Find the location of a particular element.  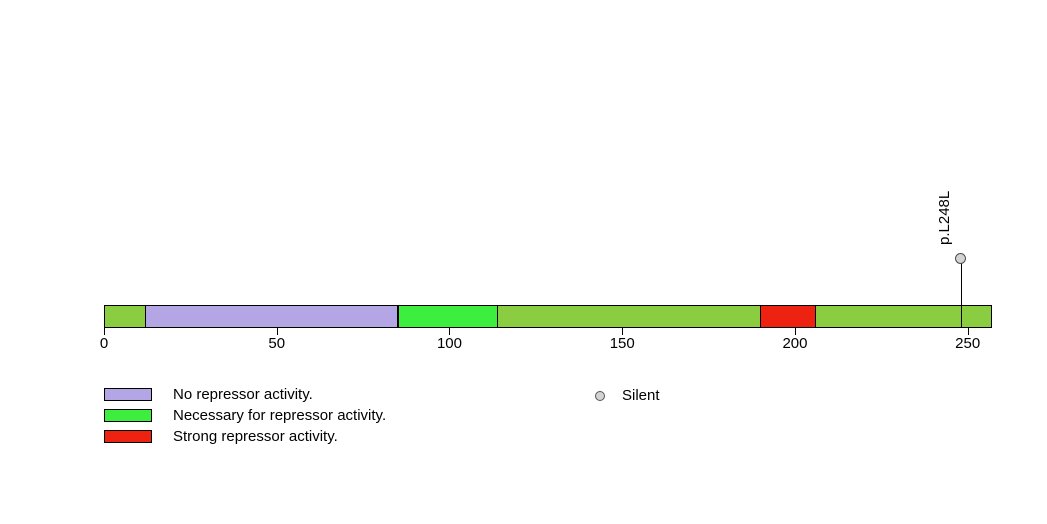

legend-mutation-label: Silent is located at coordinates (641, 395).